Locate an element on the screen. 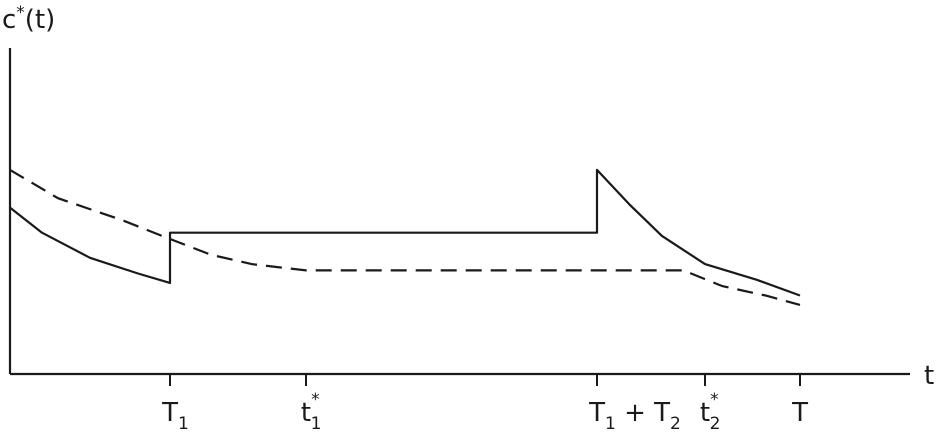 This screenshot has width=940, height=441. x-ticks: T1 t* 1 T1 + T2 t* 2 T is located at coordinates (484, 404).